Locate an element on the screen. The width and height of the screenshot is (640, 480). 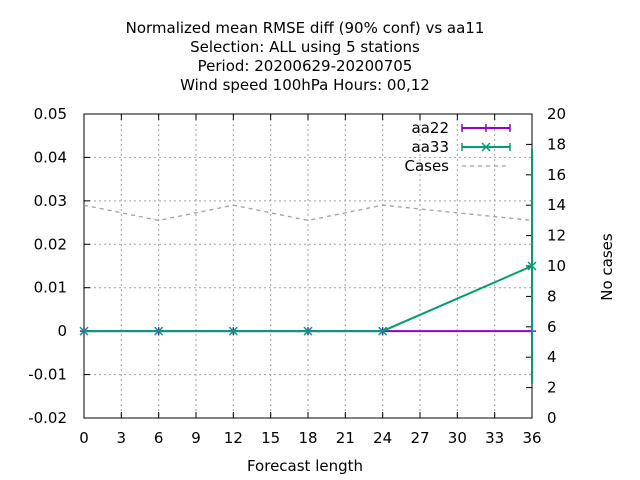
x-tick-label: 21 is located at coordinates (345, 438).